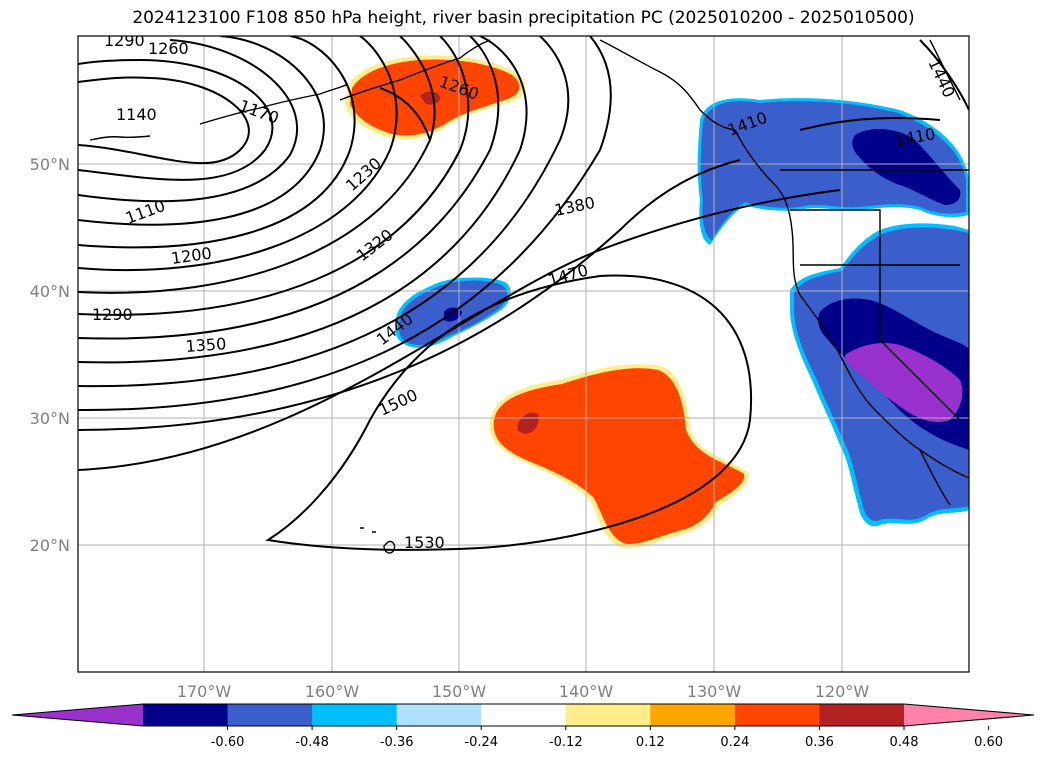 The image size is (1047, 765). Describe the element at coordinates (50, 291) in the screenshot. I see `lat-tick-label: 40°N` at that location.